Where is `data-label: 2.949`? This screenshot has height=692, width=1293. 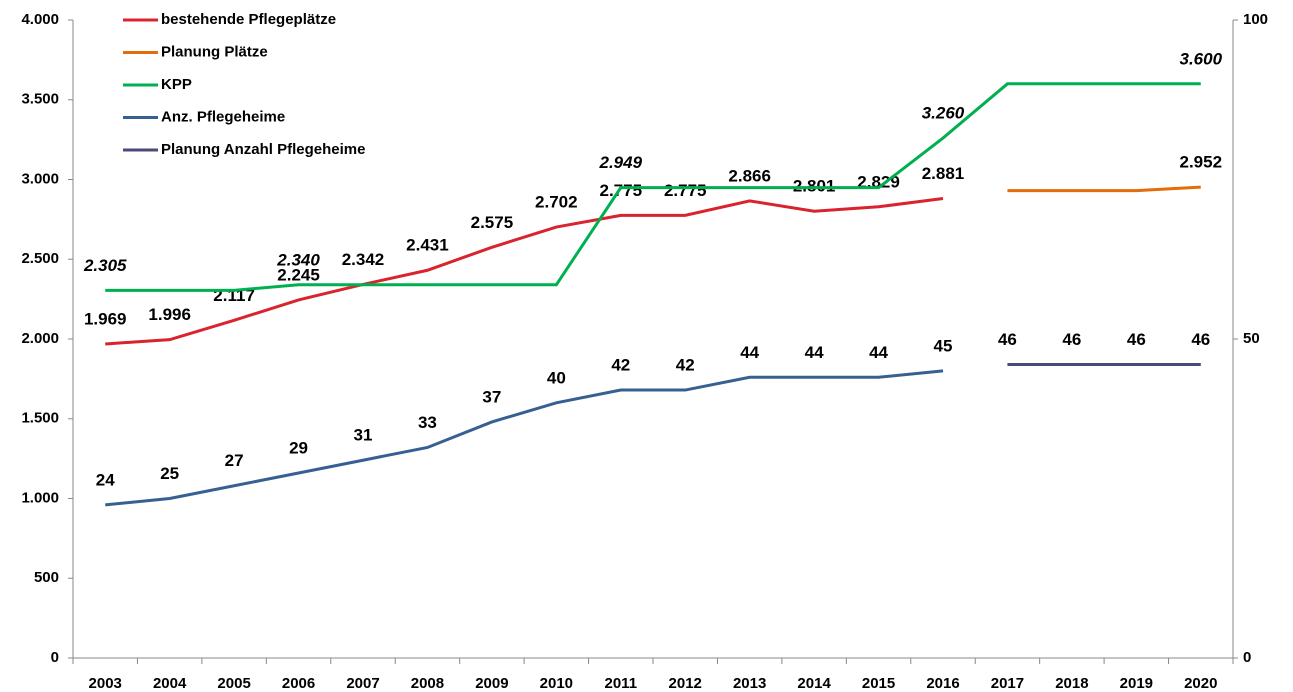
data-label: 2.949 is located at coordinates (621, 162).